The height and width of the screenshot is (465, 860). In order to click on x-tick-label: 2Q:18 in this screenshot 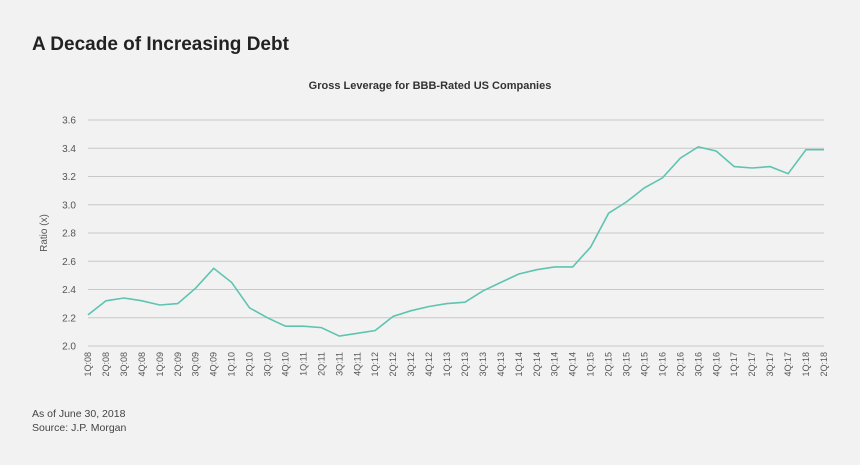, I will do `click(824, 364)`.